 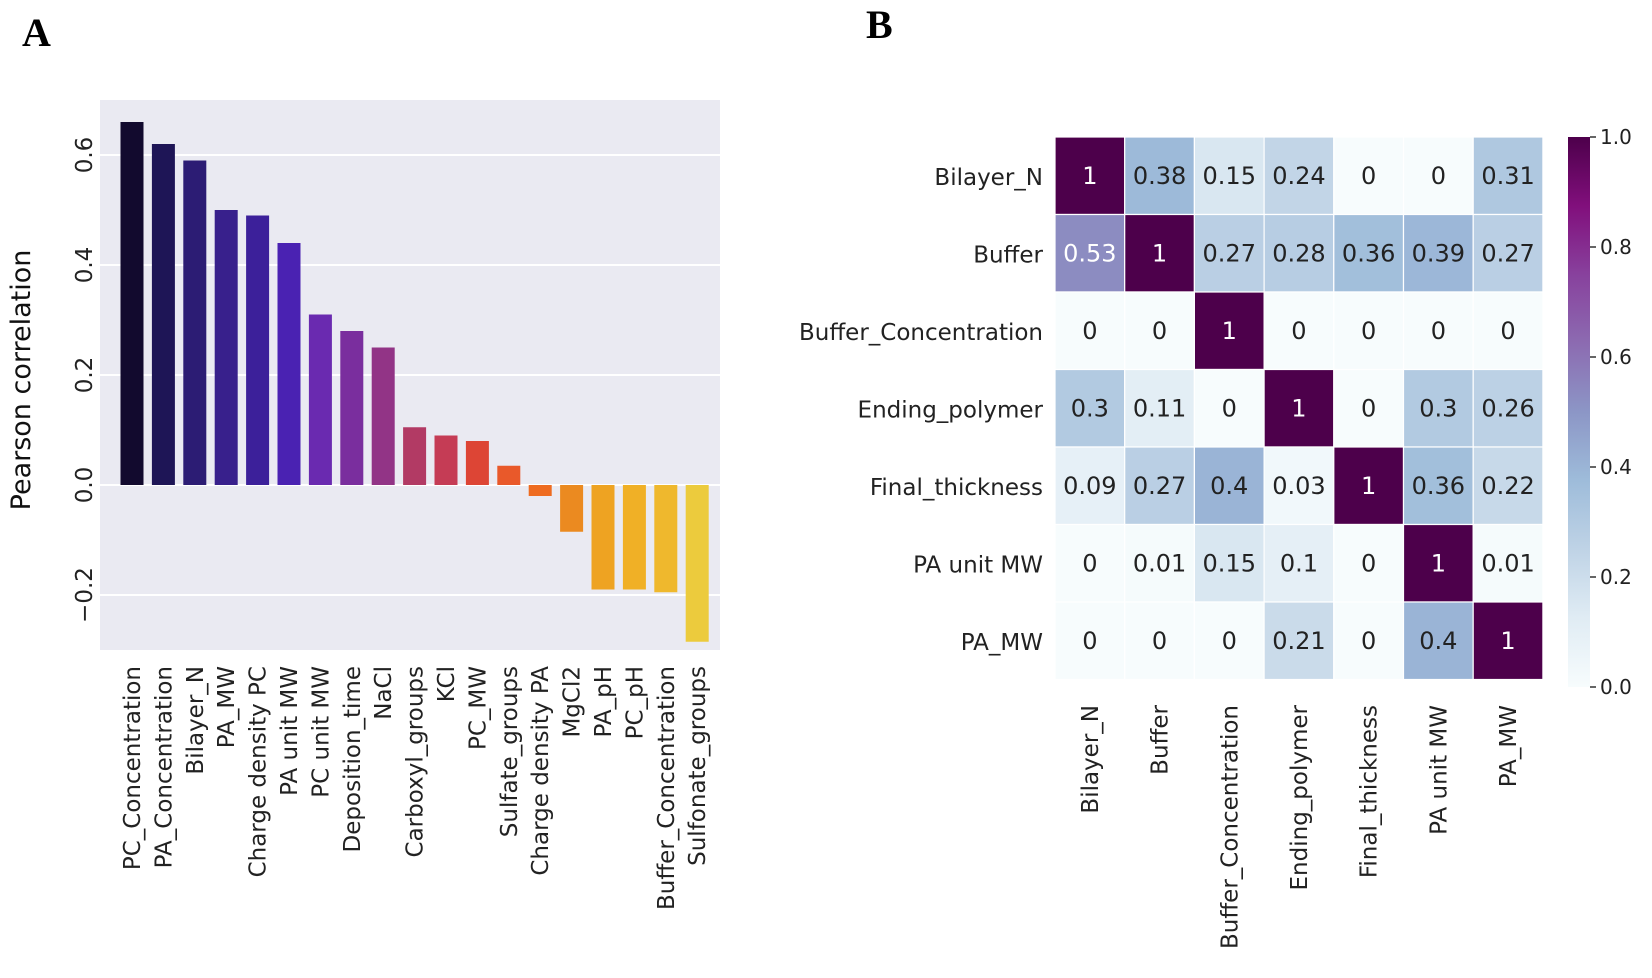 What do you see at coordinates (1611, 412) in the screenshot?
I see `colorbar-ticks: 0.0 0.2 0.4 0.6 0.8 1.0` at bounding box center [1611, 412].